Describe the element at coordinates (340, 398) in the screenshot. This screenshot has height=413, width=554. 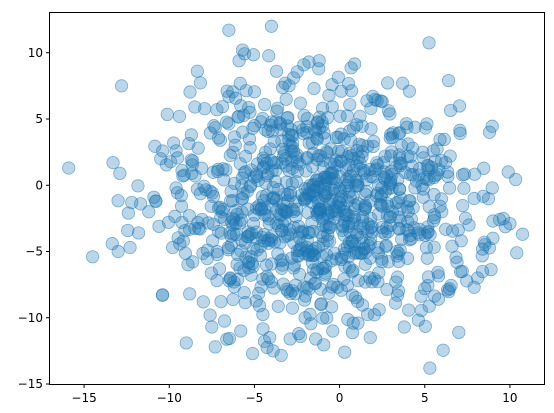
I see `x-tick-label: 0` at that location.